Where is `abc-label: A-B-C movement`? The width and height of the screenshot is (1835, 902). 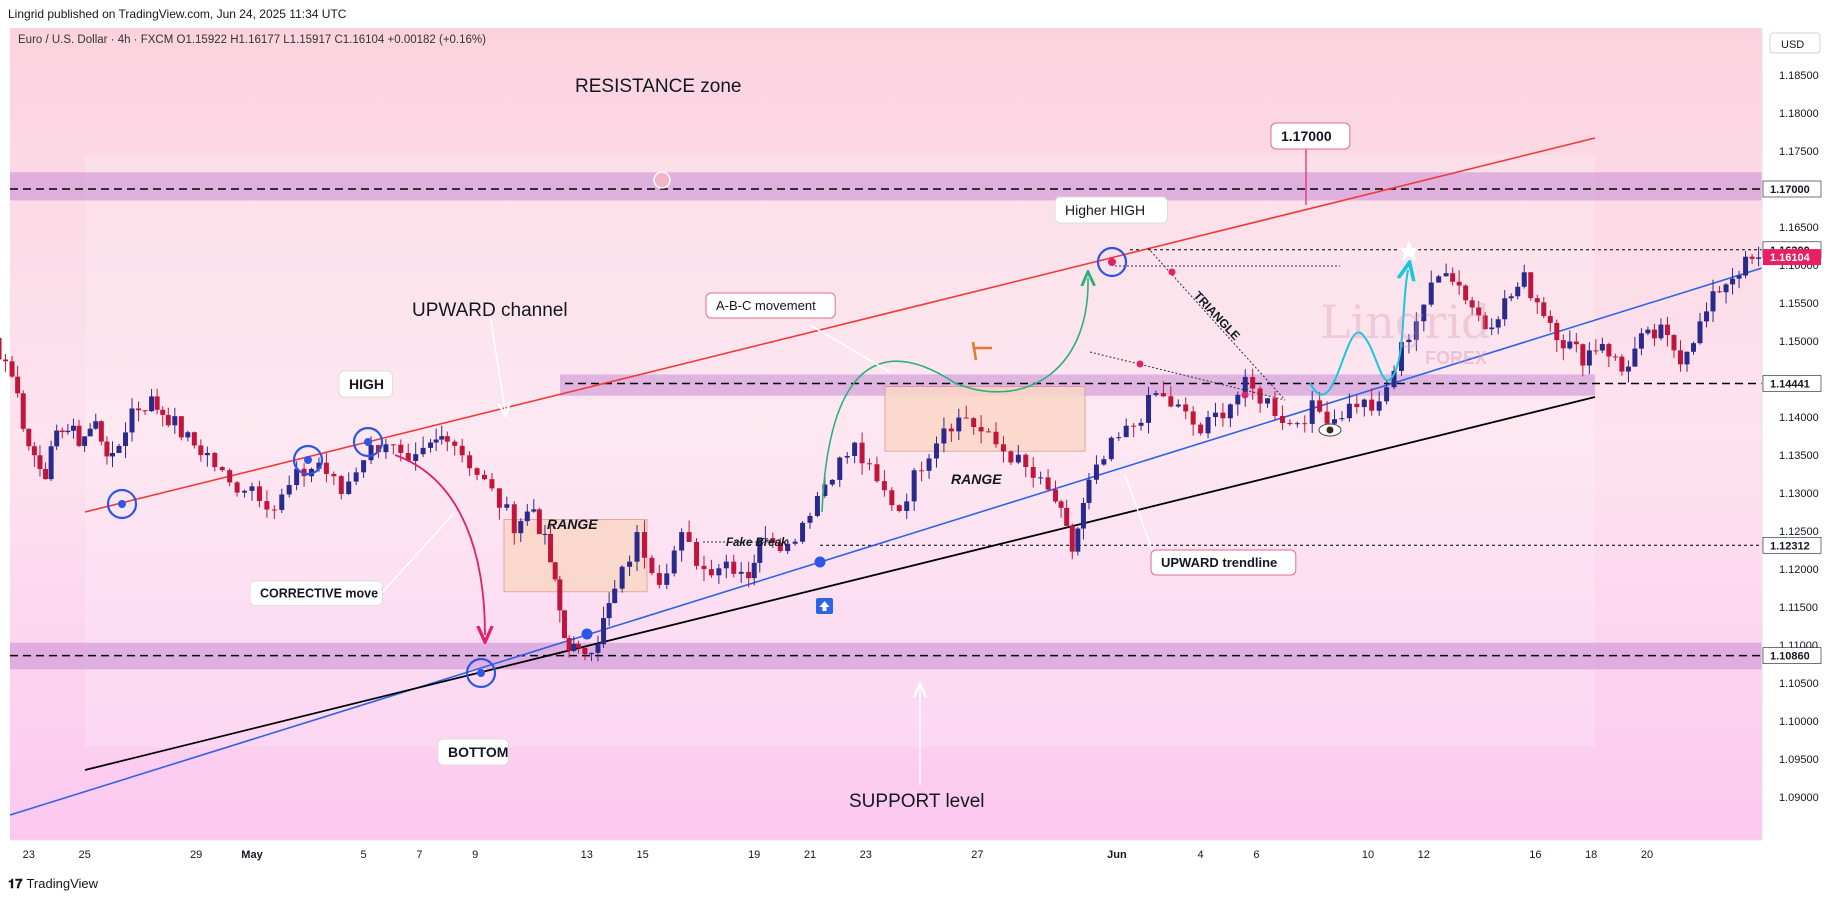 abc-label: A-B-C movement is located at coordinates (766, 305).